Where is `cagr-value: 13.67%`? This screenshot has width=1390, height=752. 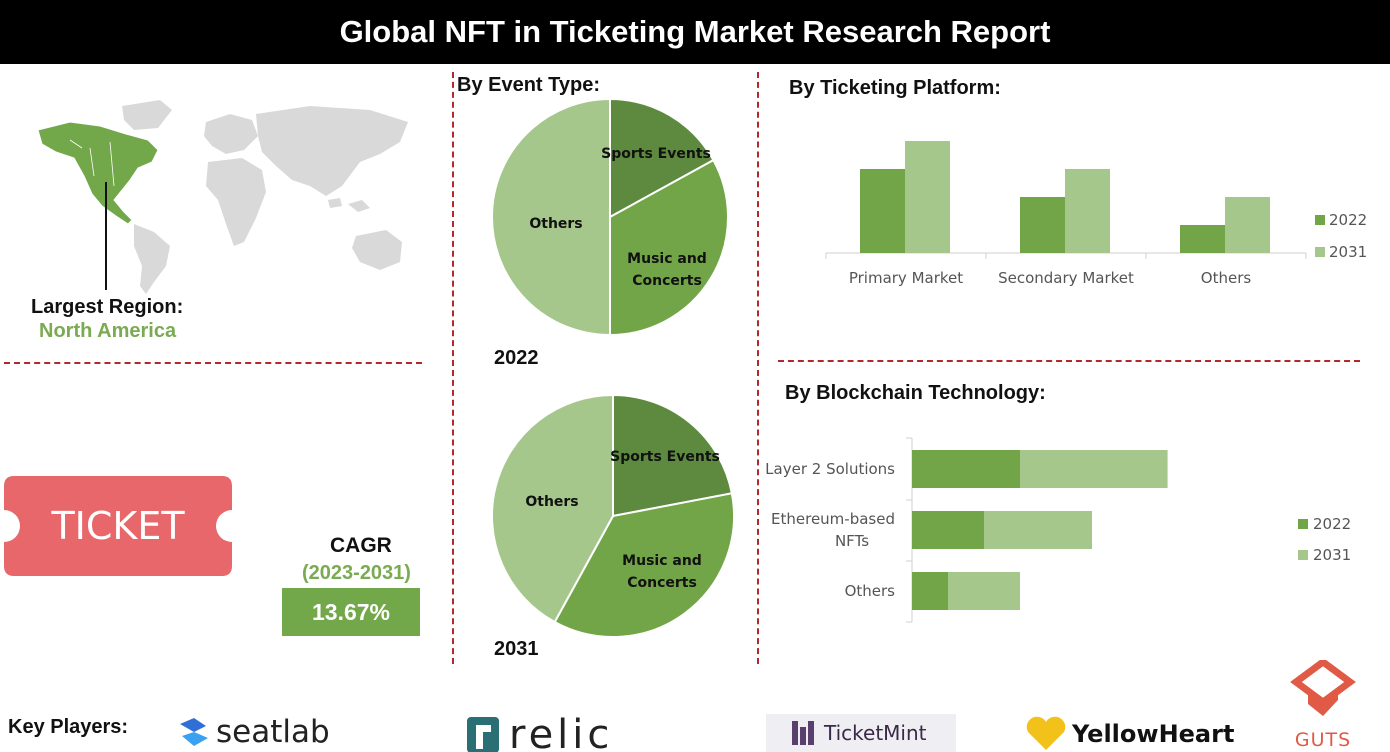 cagr-value: 13.67% is located at coordinates (351, 612).